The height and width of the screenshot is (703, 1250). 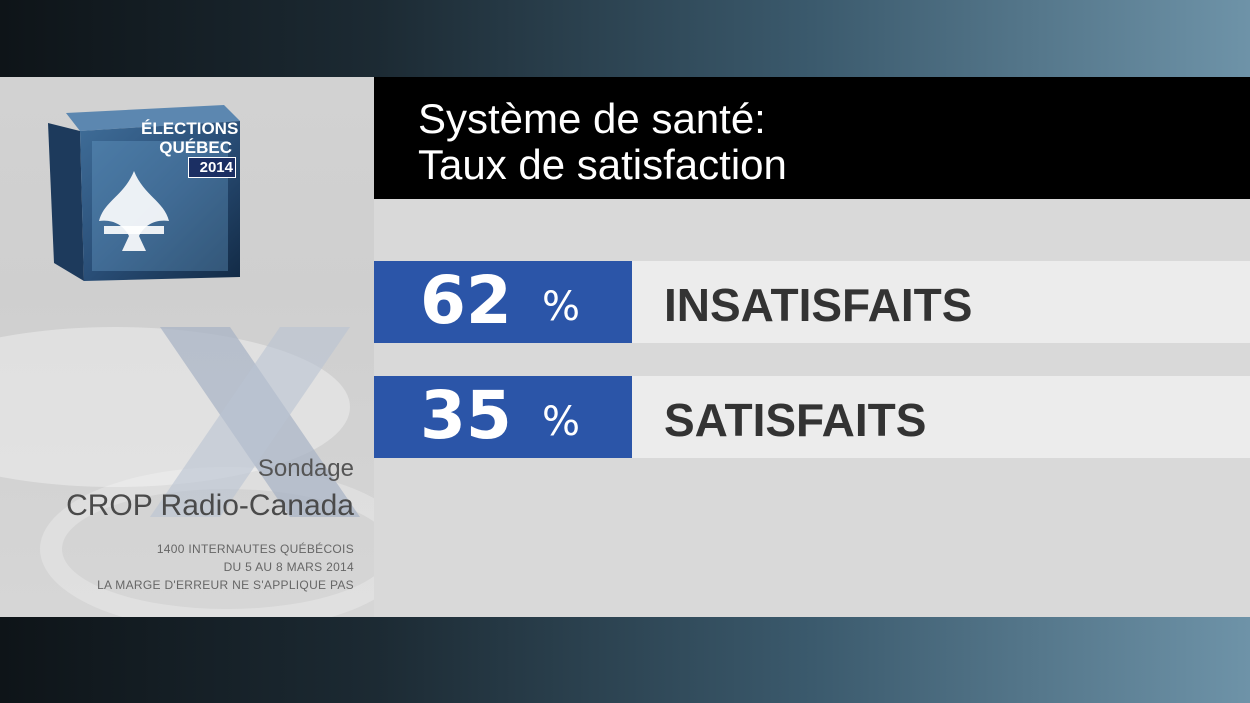 I want to click on top-band, so click(x=625, y=38).